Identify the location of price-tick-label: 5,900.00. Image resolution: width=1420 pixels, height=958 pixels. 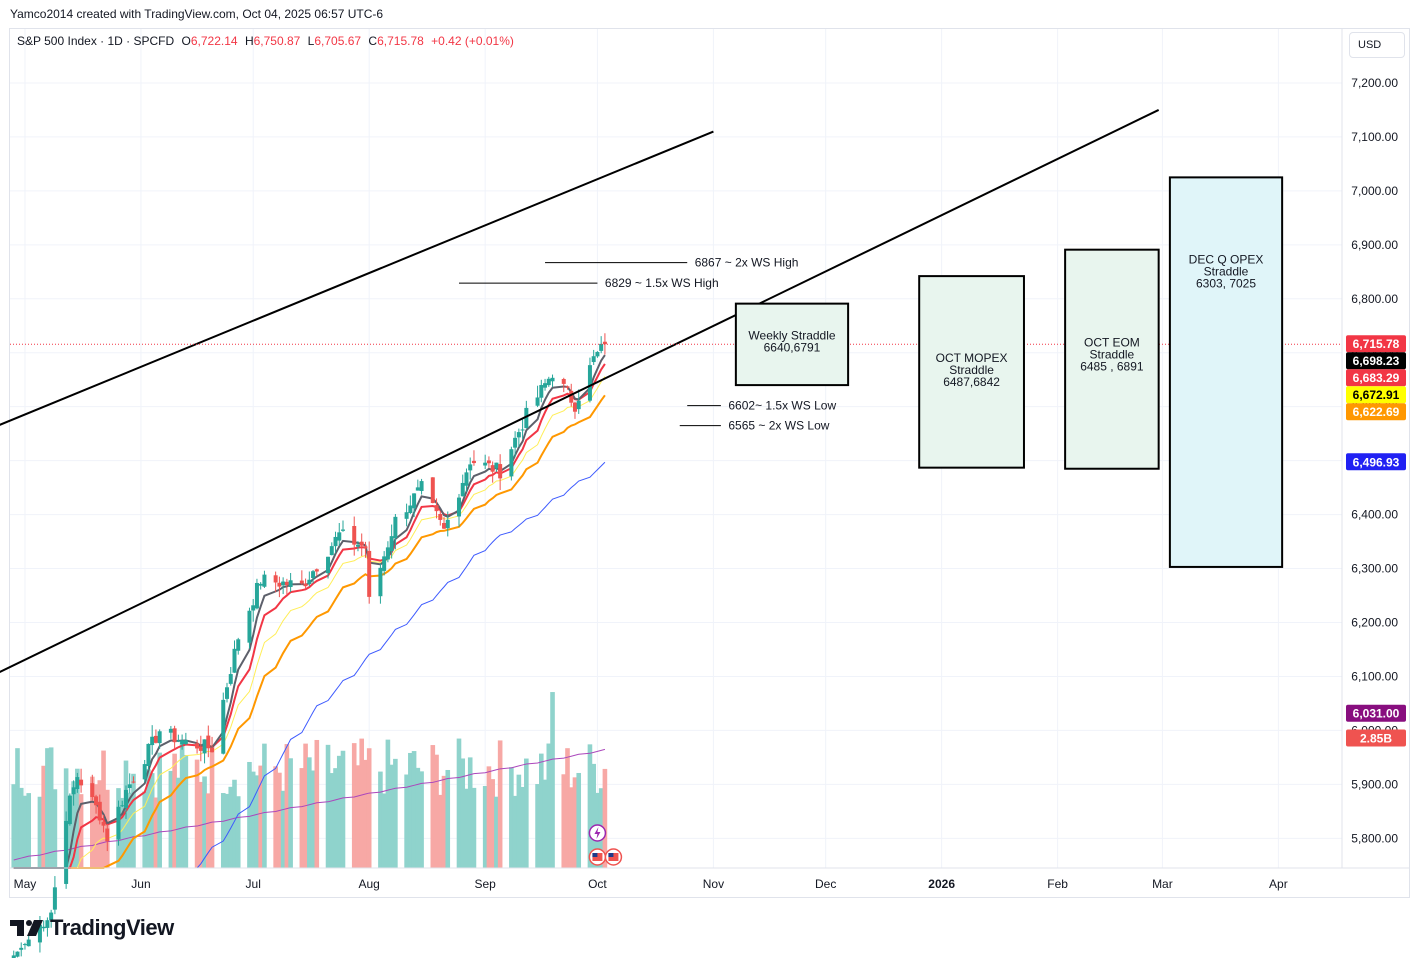
(1374, 784).